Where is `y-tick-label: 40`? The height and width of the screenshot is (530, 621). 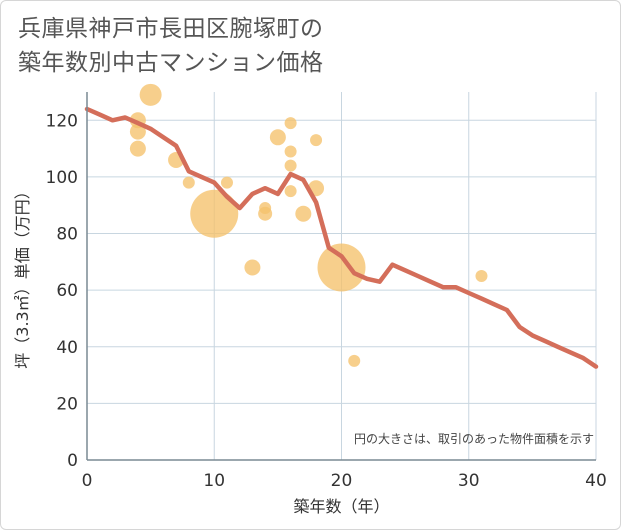 y-tick-label: 40 is located at coordinates (67, 348).